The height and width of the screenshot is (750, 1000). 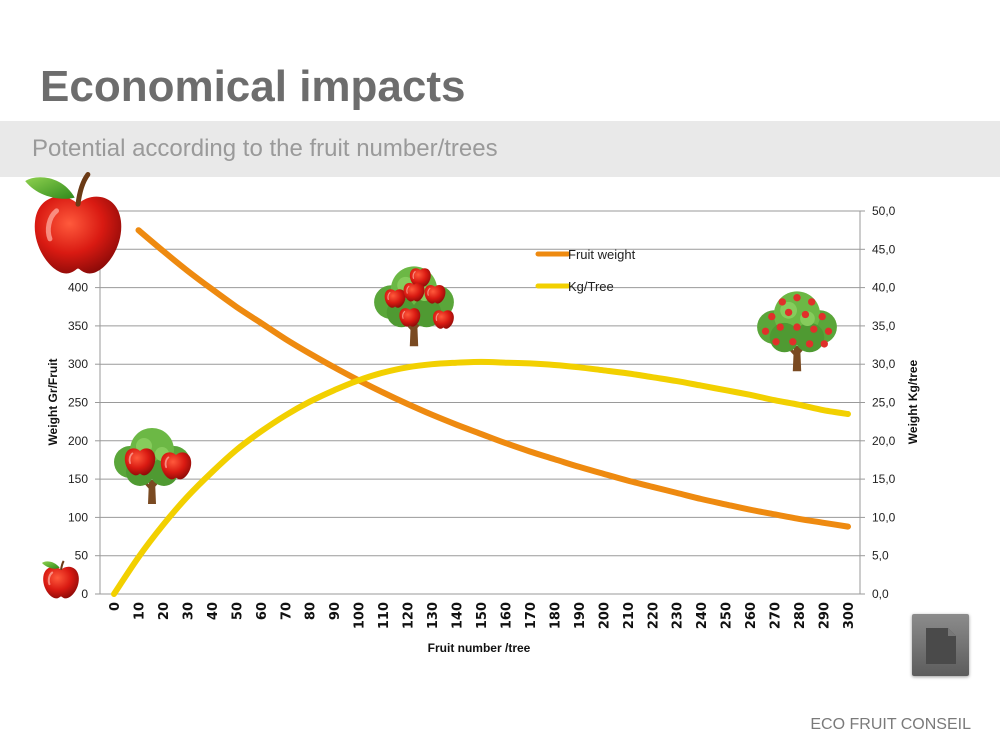 I want to click on x-tick-140: 140, so click(x=458, y=615).